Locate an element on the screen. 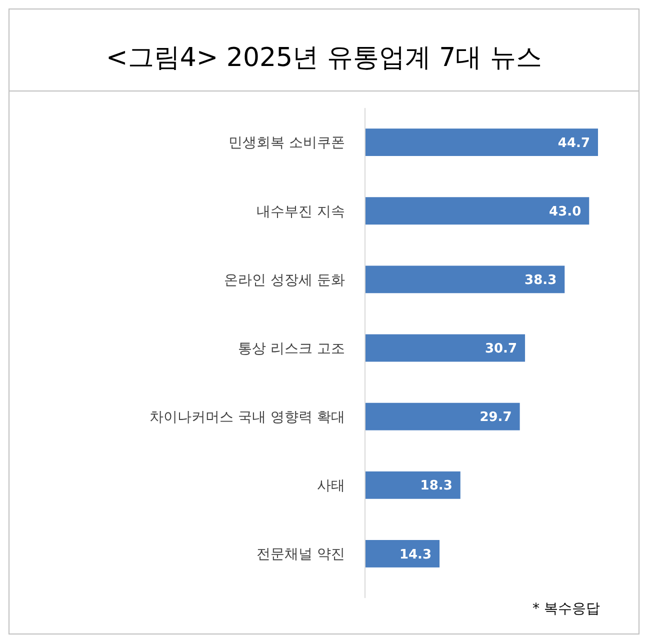 The image size is (648, 643). data-label: 18.3 is located at coordinates (436, 486).